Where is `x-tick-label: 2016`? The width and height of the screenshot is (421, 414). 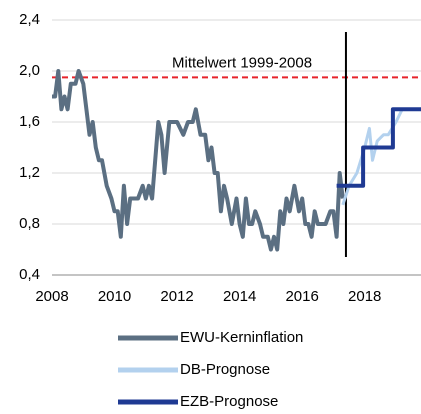
x-tick-label: 2016 is located at coordinates (301, 296).